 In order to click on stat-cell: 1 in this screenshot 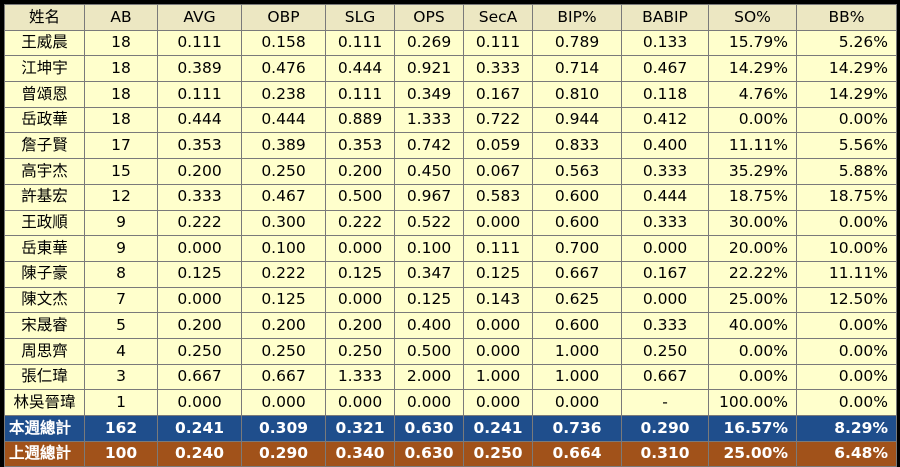, I will do `click(121, 402)`.